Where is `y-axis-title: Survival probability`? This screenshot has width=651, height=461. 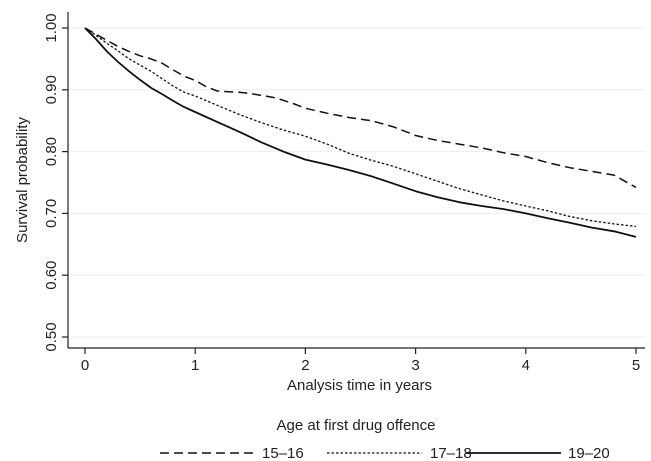
y-axis-title: Survival probability is located at coordinates (22, 180).